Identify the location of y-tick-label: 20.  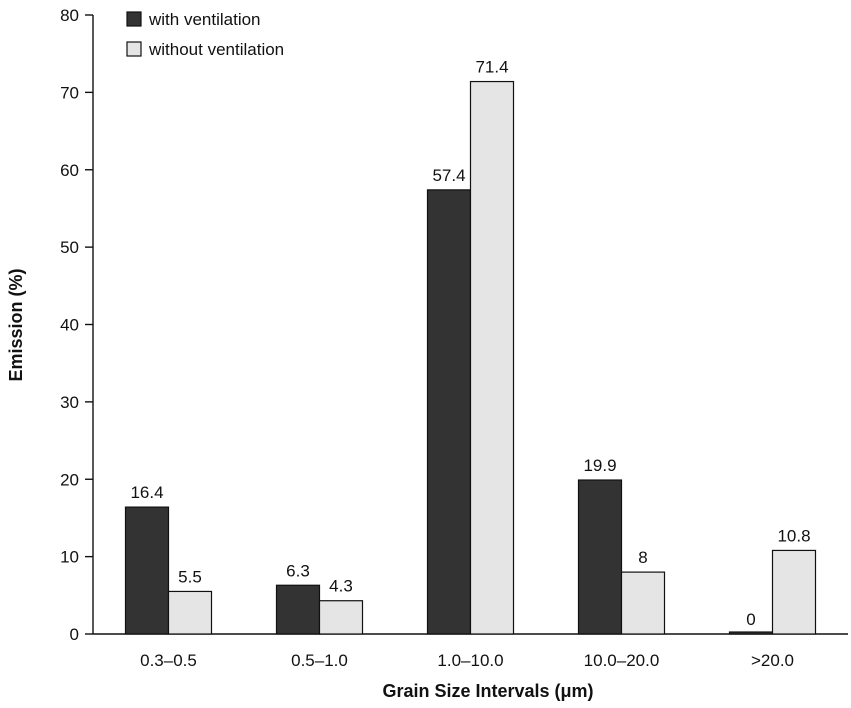
(69, 479).